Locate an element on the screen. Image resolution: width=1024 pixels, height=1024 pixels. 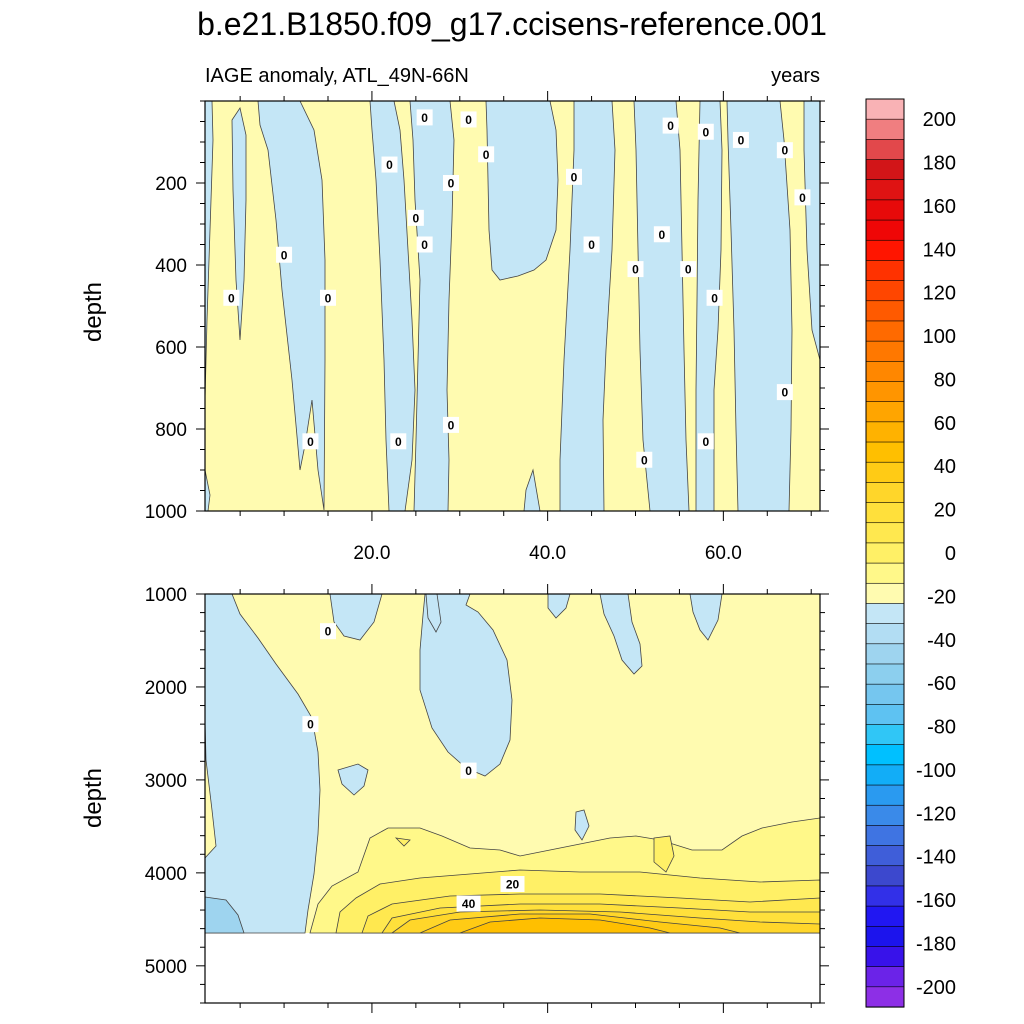
colorbar-label: -60 is located at coordinates (941, 684).